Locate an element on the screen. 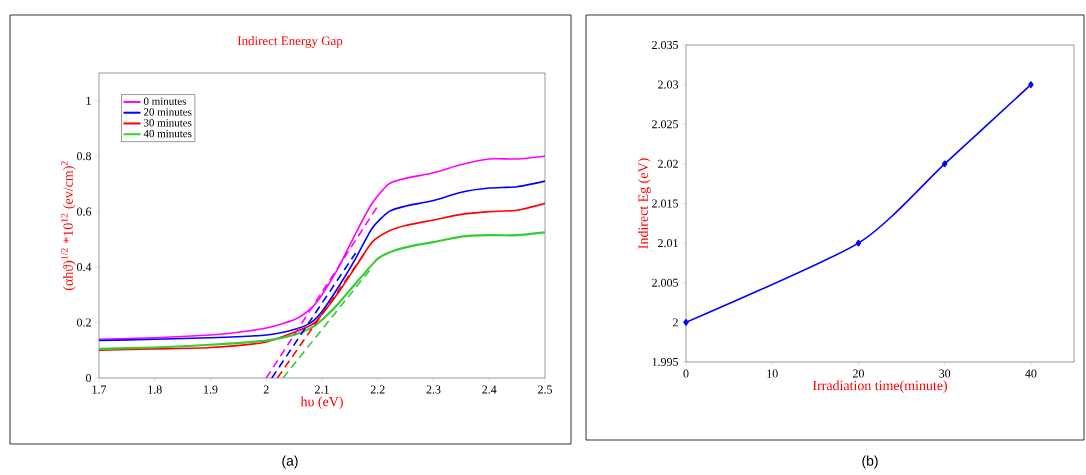 This screenshot has height=475, width=1086. x-tick-label: 2.2 is located at coordinates (377, 389).